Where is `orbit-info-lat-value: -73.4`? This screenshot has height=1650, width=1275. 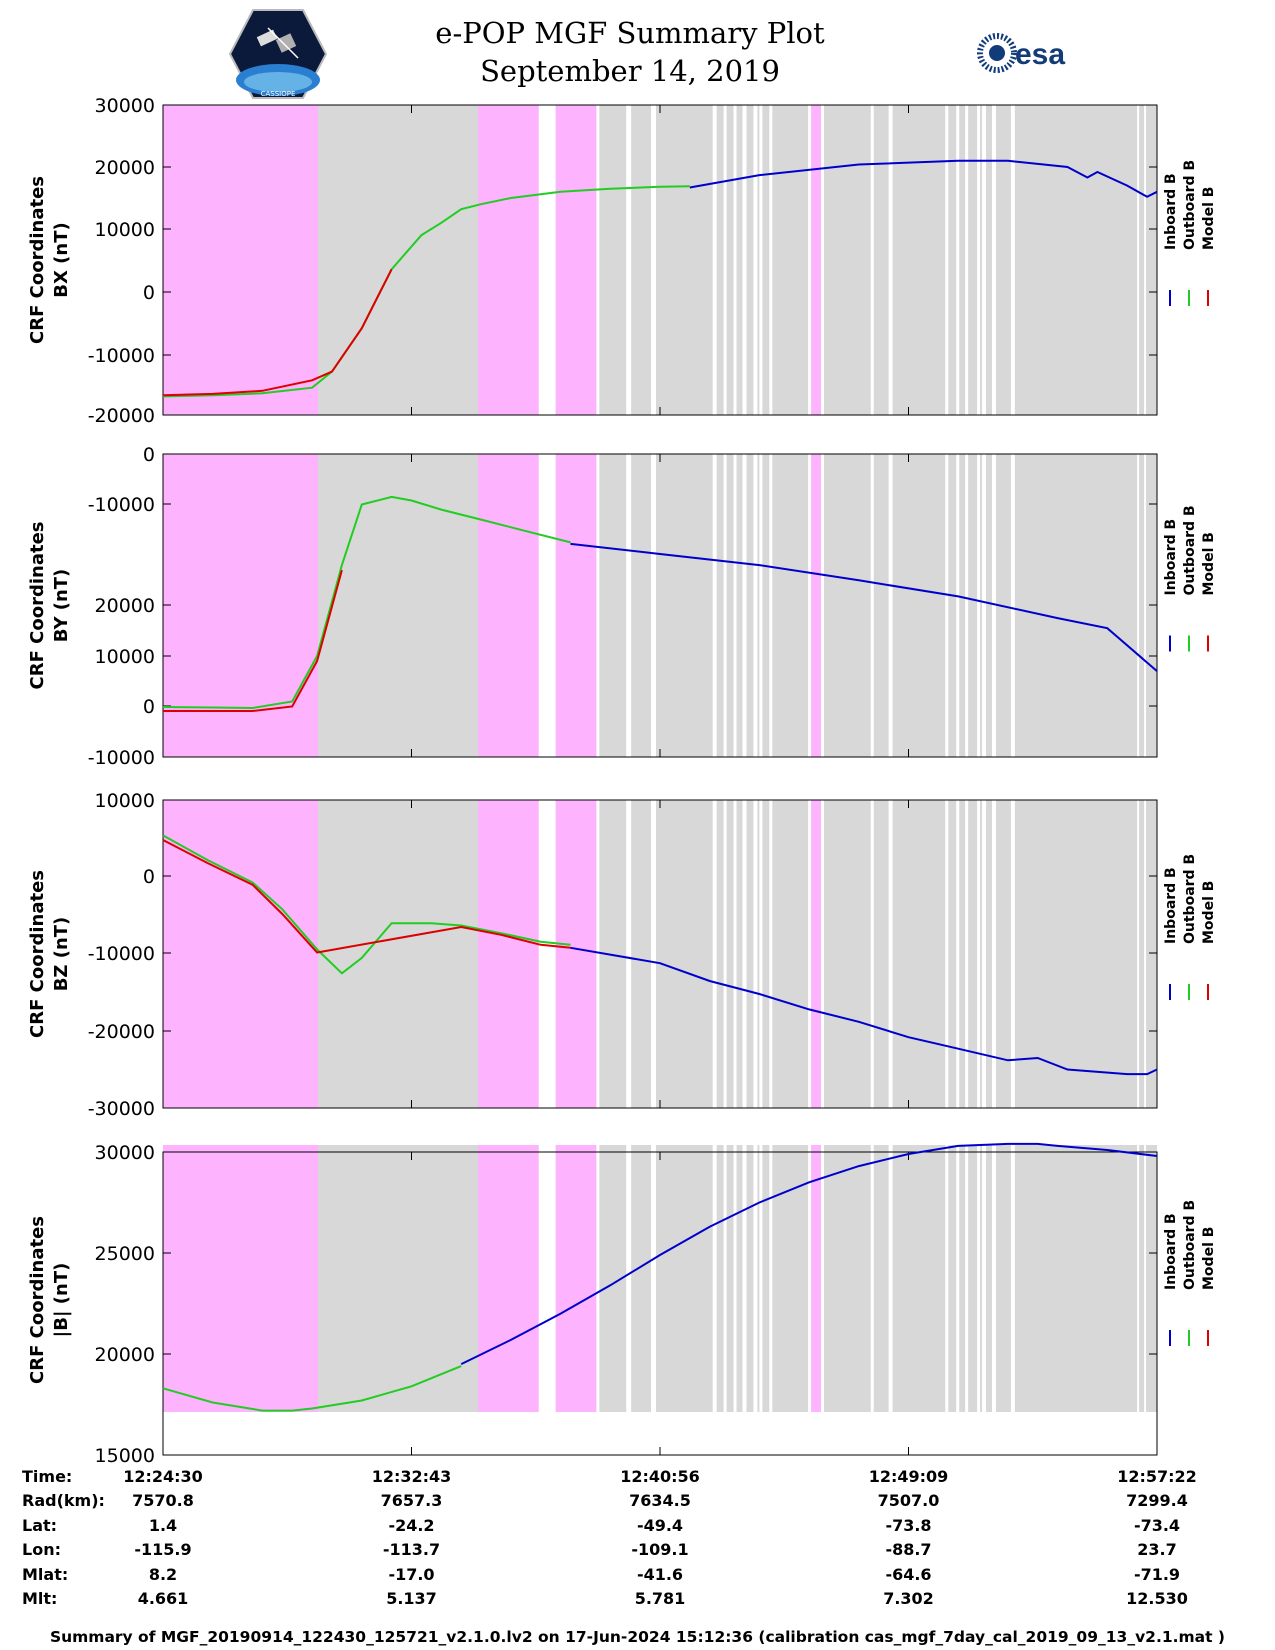 orbit-info-lat-value: -73.4 is located at coordinates (1157, 1525).